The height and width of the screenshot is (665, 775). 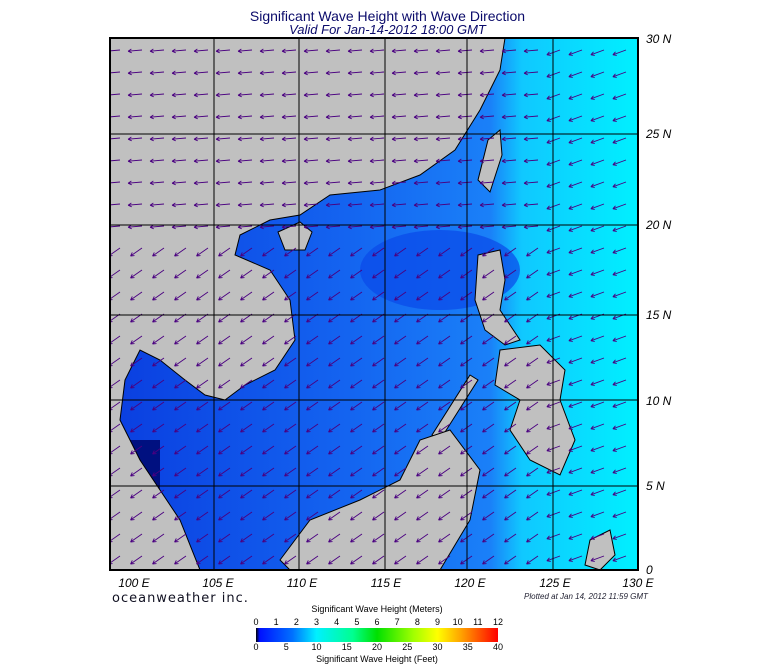 What do you see at coordinates (649, 570) in the screenshot?
I see `lat-label: 0` at bounding box center [649, 570].